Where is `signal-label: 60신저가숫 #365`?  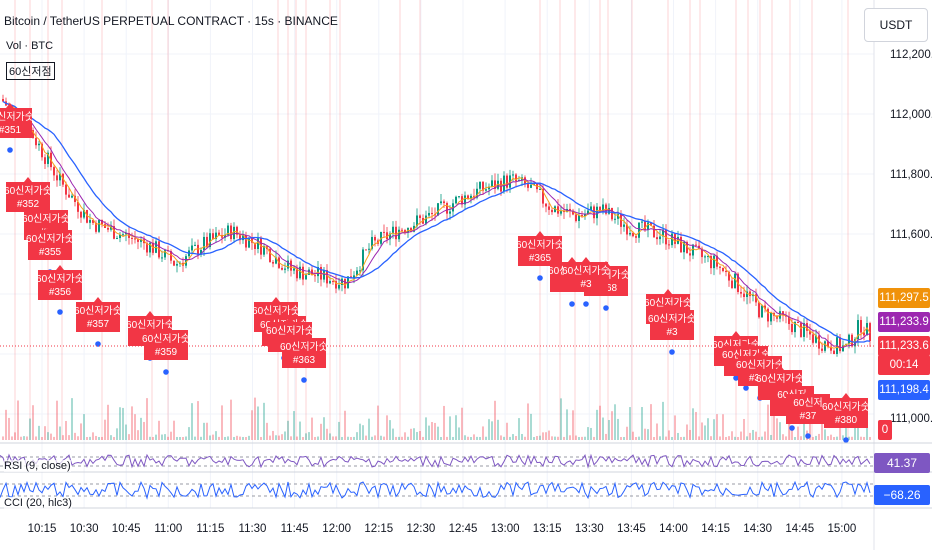
signal-label: 60신저가숫 #365 is located at coordinates (540, 248).